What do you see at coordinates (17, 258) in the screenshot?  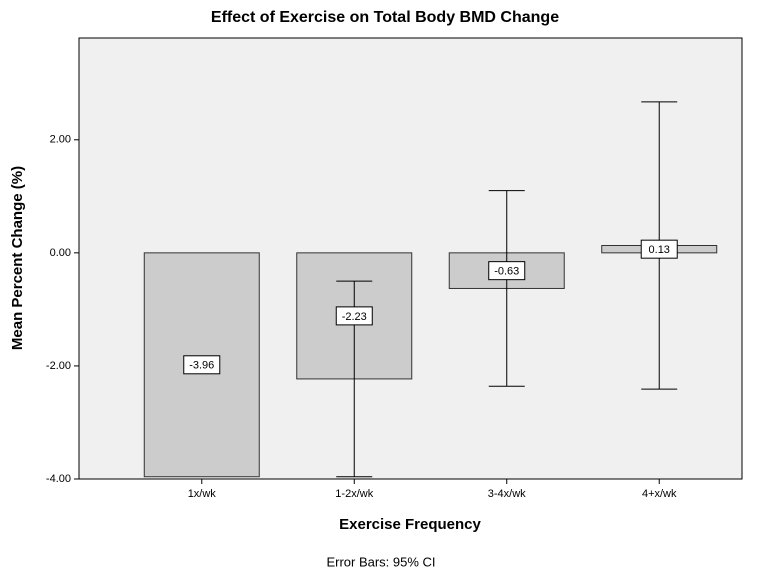 I see `y-axis-title: Mean Percent Change (%)` at bounding box center [17, 258].